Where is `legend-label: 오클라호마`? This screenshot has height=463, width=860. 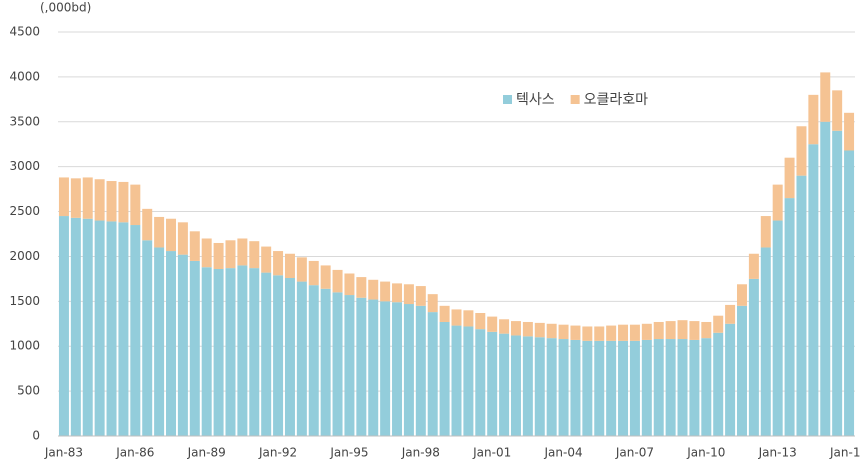 legend-label: 오클라호마 is located at coordinates (616, 100).